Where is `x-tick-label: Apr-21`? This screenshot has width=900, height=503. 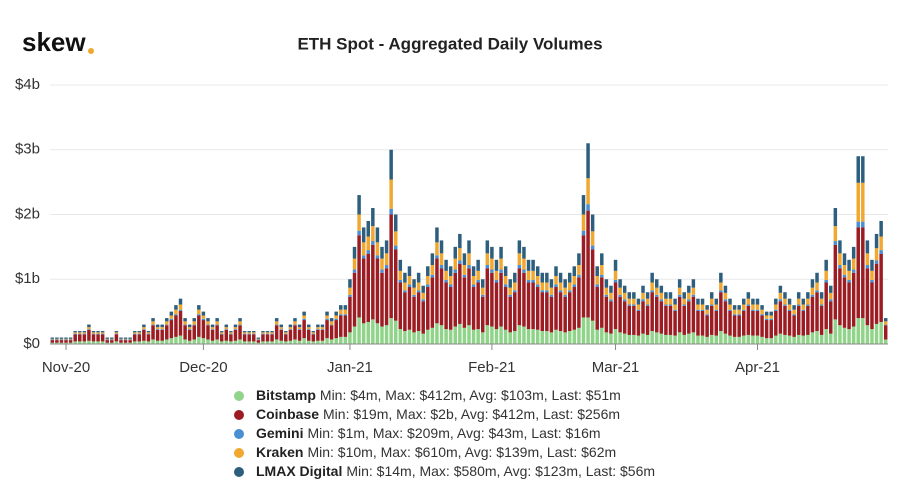
x-tick-label: Apr-21 is located at coordinates (757, 367).